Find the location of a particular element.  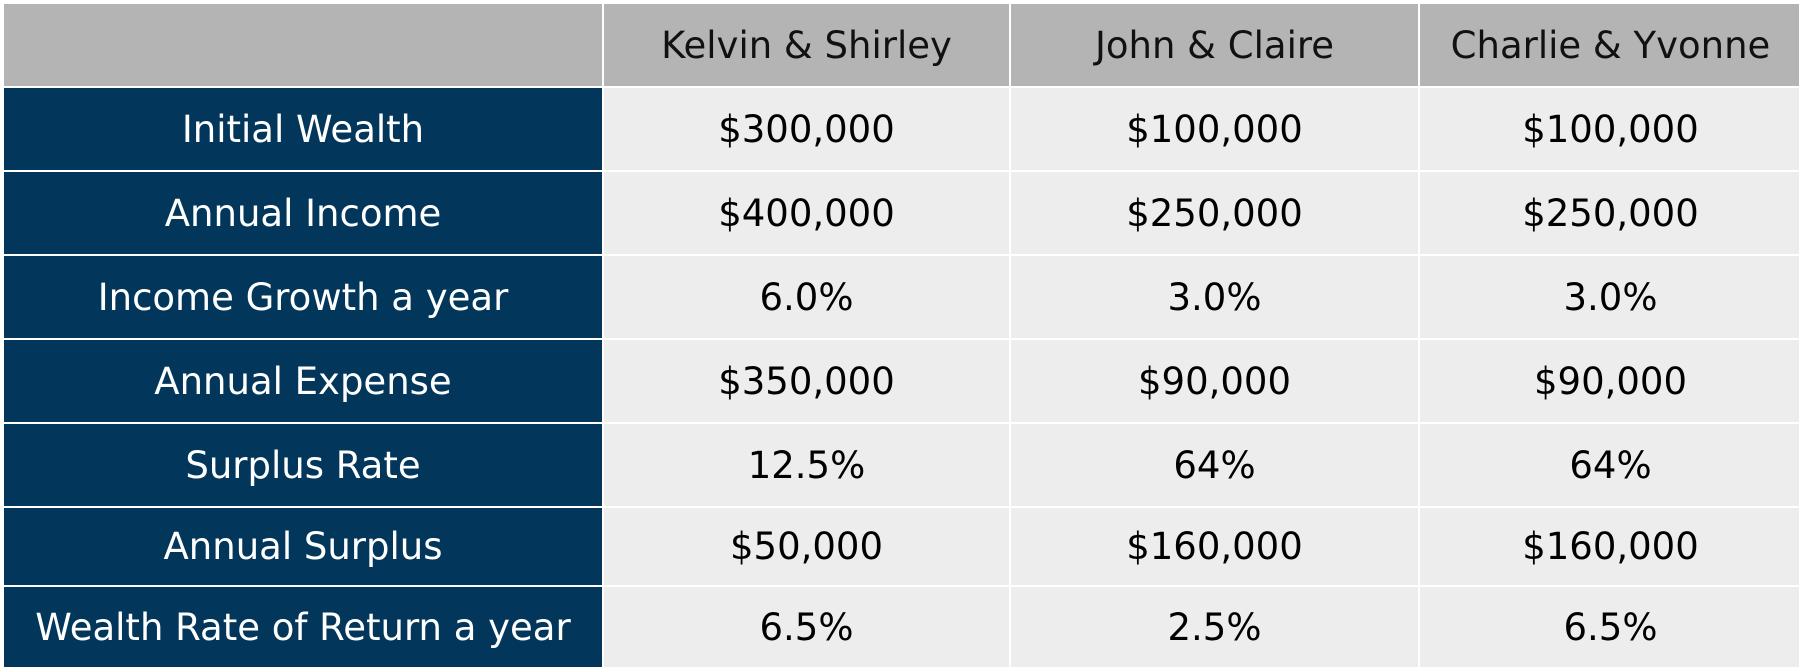

table-cell: $300,000 is located at coordinates (806, 129).